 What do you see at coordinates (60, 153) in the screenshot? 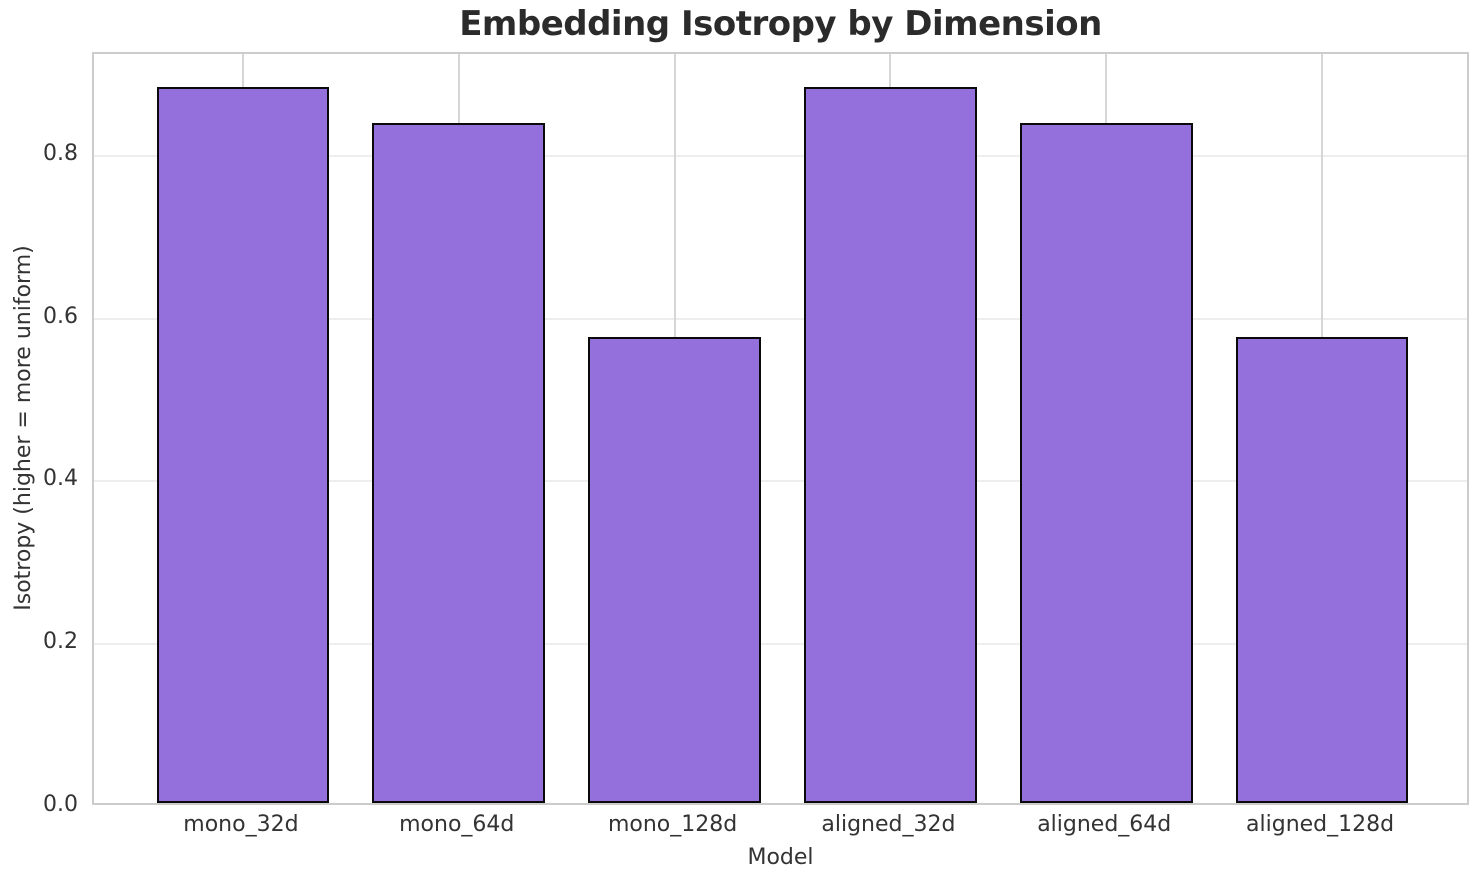
I see `y-tick-label: 0.8` at bounding box center [60, 153].